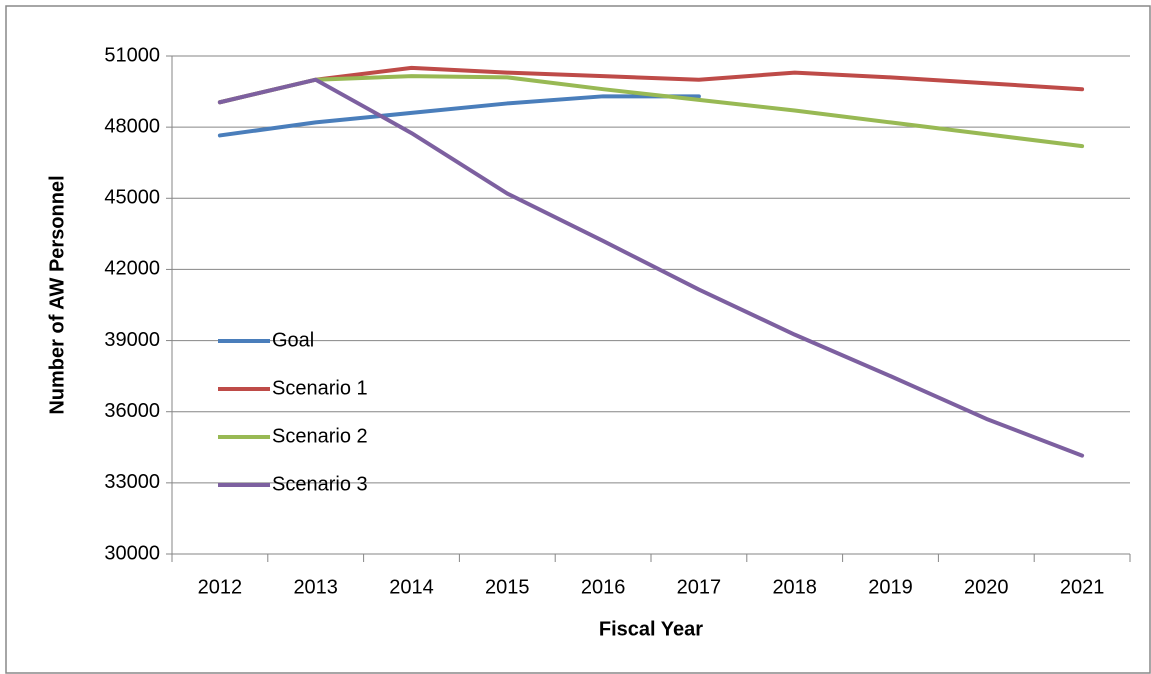 The width and height of the screenshot is (1151, 674). Describe the element at coordinates (411, 587) in the screenshot. I see `x-tick-label: 2014` at that location.